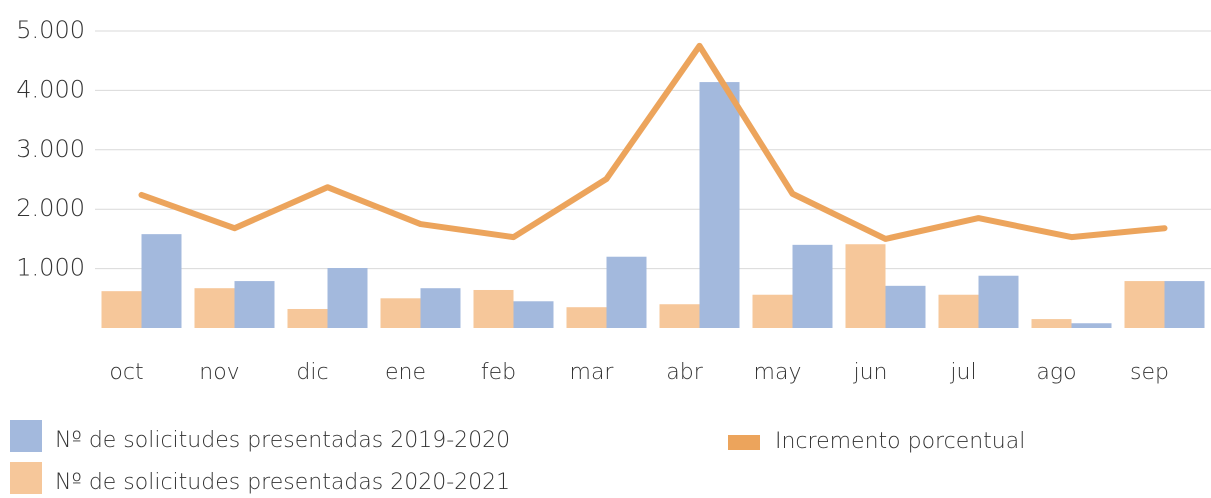  What do you see at coordinates (870, 372) in the screenshot?
I see `x-tick-label: jun` at bounding box center [870, 372].